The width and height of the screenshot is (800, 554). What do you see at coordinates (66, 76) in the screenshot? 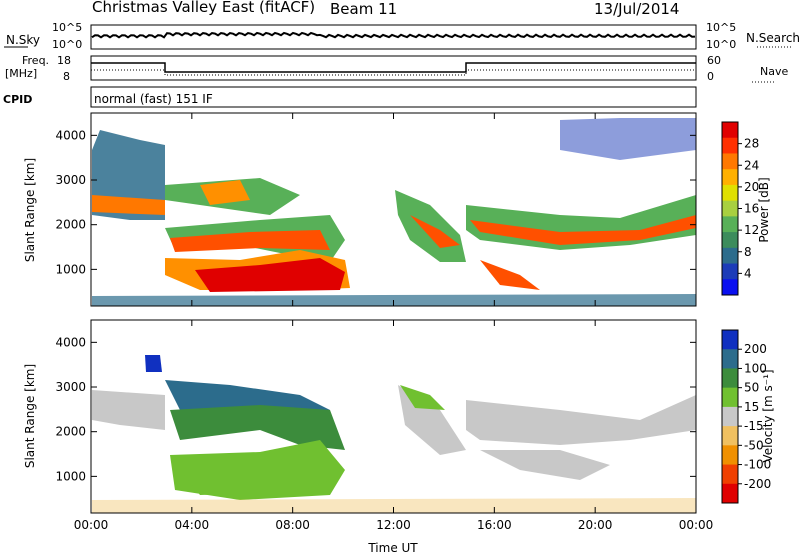
I see `freq-tick-bottom: 8` at bounding box center [66, 76].